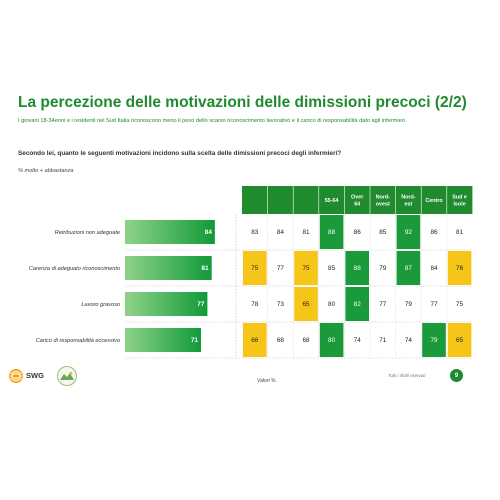 This screenshot has width=500, height=500. I want to click on row-label: Carico di responsabilità eccessivo, so click(78, 341).